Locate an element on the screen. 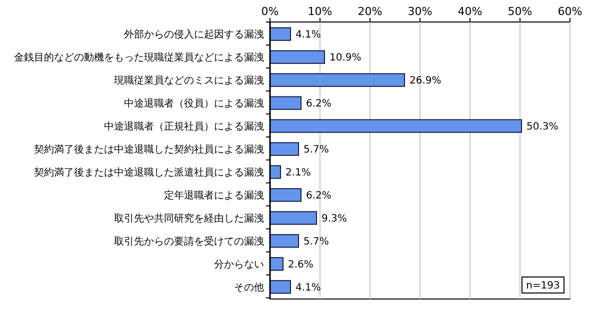 Image resolution: width=590 pixels, height=309 pixels. x-tick-label: 10% is located at coordinates (320, 11).